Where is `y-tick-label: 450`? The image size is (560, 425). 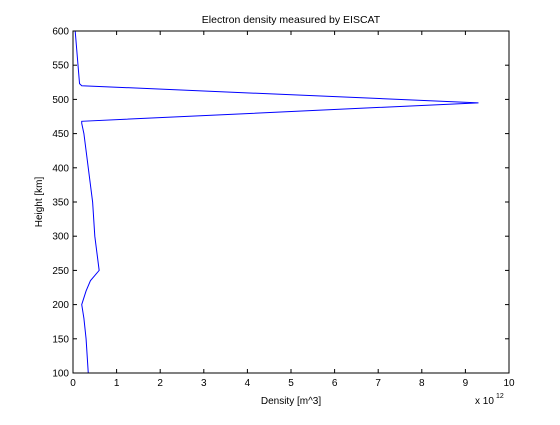 y-tick-label: 450 is located at coordinates (60, 134).